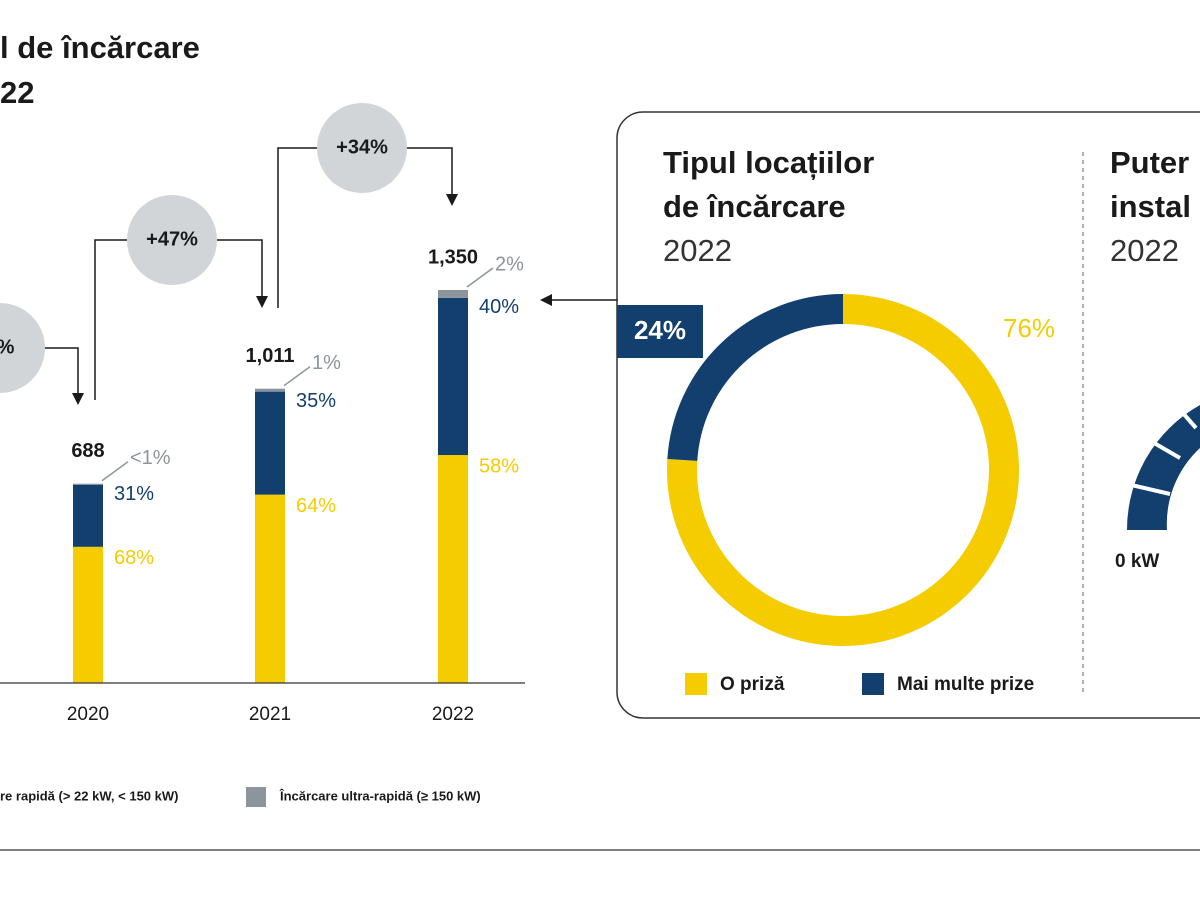 This screenshot has width=1200, height=900. I want to click on data-label: 76%, so click(1029, 328).